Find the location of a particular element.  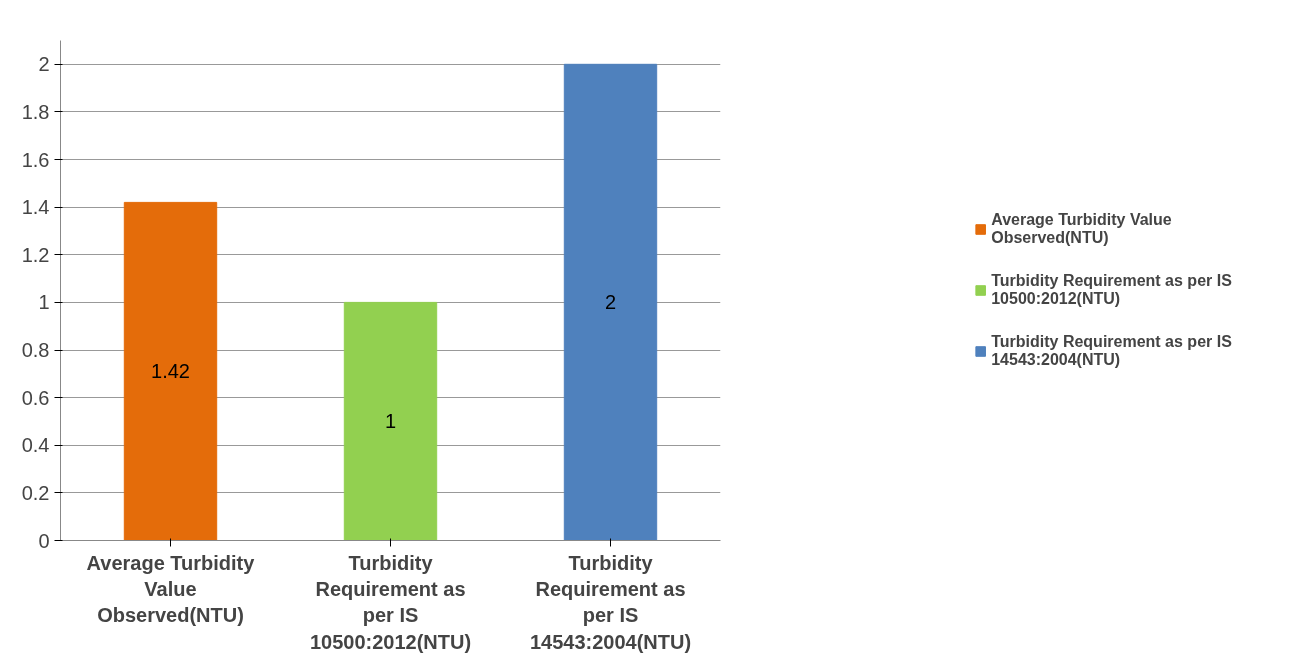

x-tick-label: Turbidity Requirement as per IS 14543:2004(NTU) is located at coordinates (610, 602).